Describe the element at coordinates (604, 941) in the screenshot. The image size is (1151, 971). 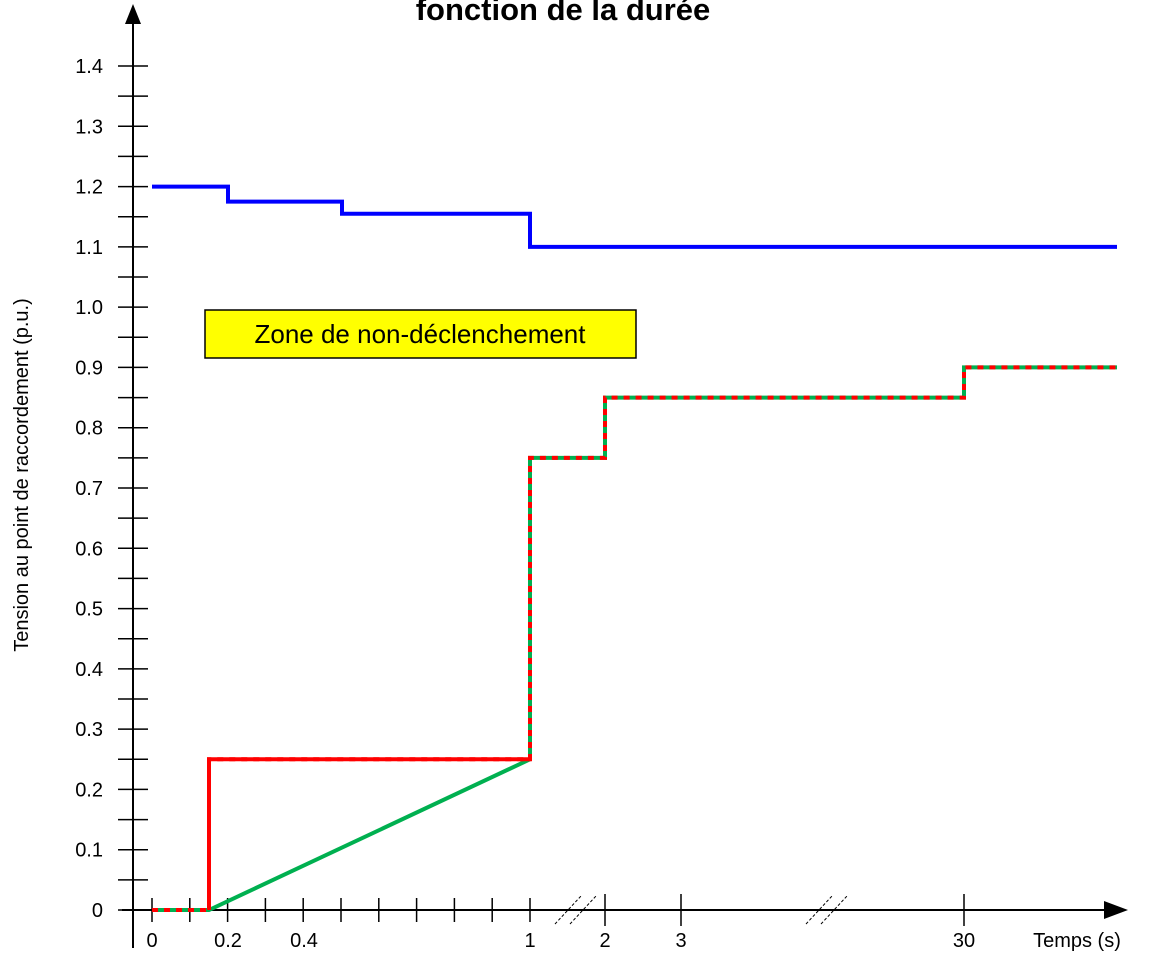
I see `x-tick-label: 2` at that location.